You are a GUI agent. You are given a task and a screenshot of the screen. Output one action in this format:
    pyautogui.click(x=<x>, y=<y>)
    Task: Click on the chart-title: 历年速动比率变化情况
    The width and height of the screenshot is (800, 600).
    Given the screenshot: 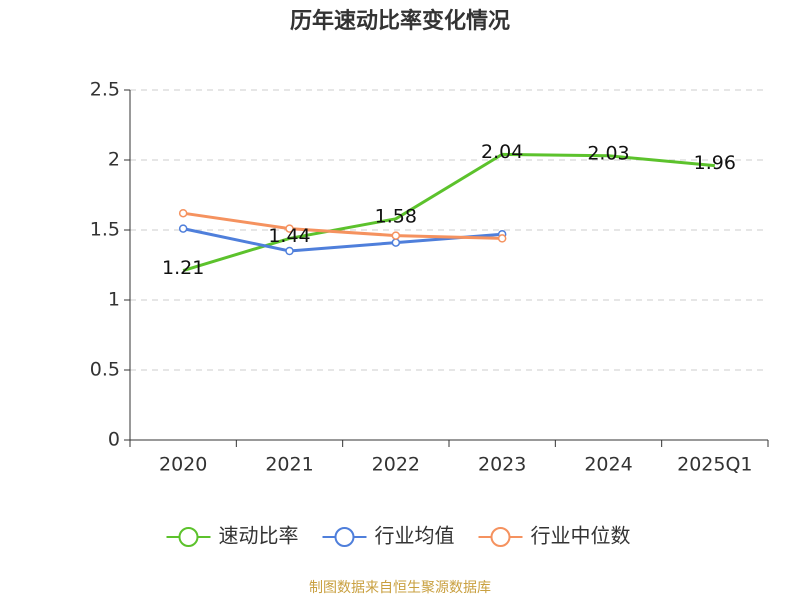 What is the action you would take?
    pyautogui.click(x=400, y=21)
    